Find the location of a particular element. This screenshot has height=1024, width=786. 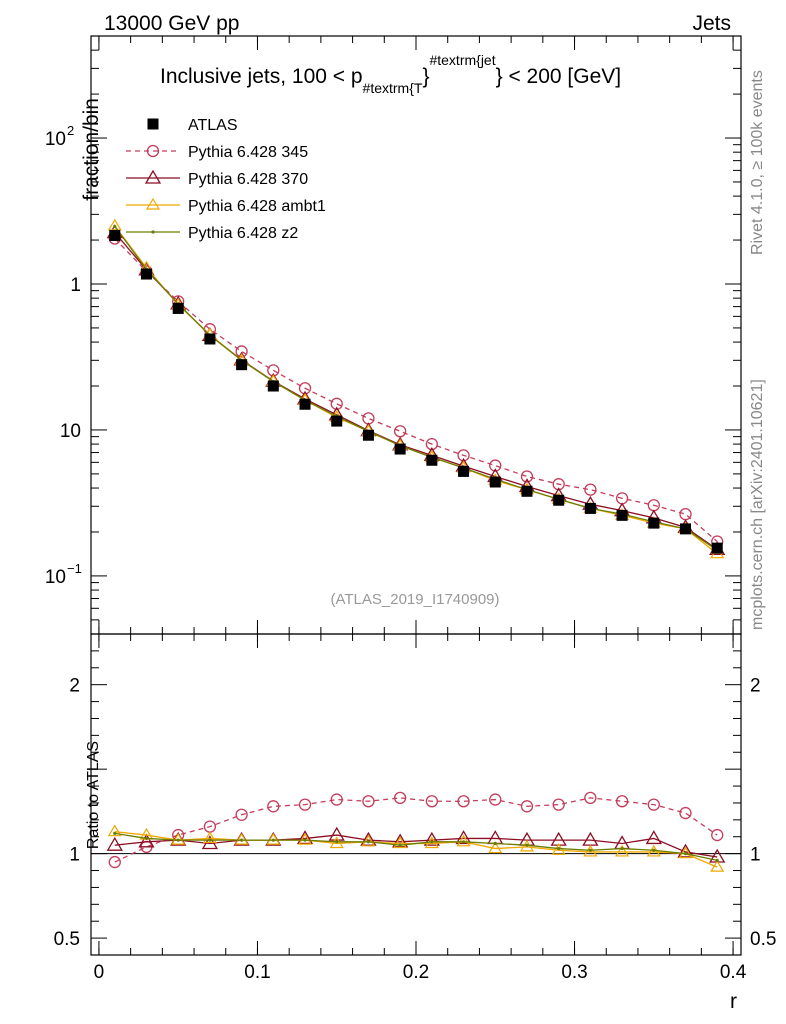

title-brace: } is located at coordinates (425, 76).